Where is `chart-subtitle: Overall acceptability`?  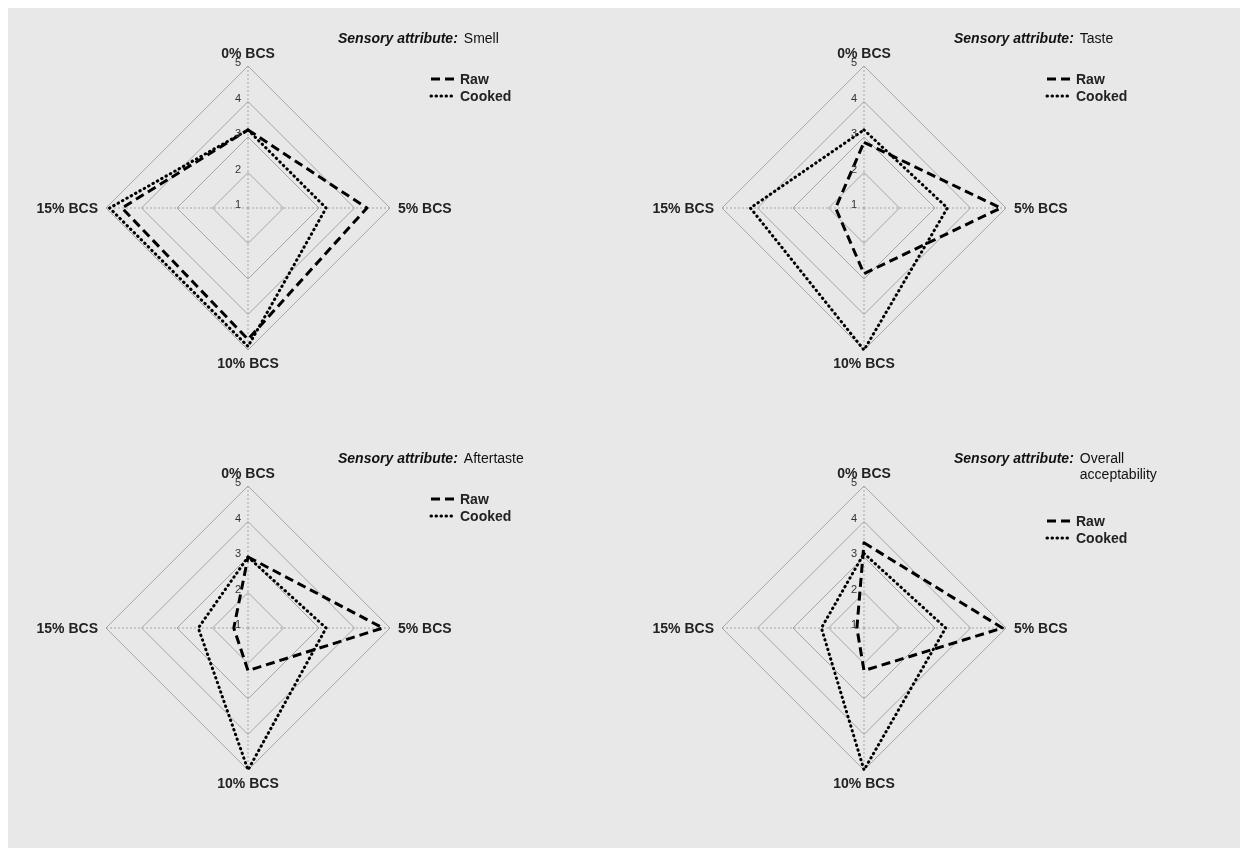 chart-subtitle: Overall acceptability is located at coordinates (1118, 466).